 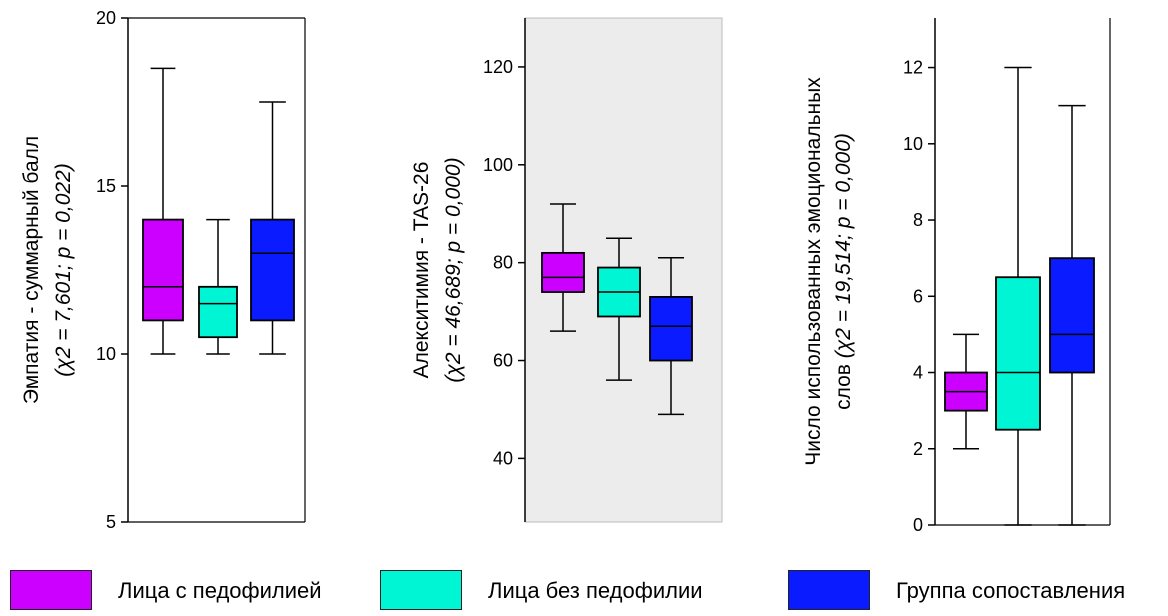 I want to click on y-tick-label-3: 2, so click(x=918, y=449).